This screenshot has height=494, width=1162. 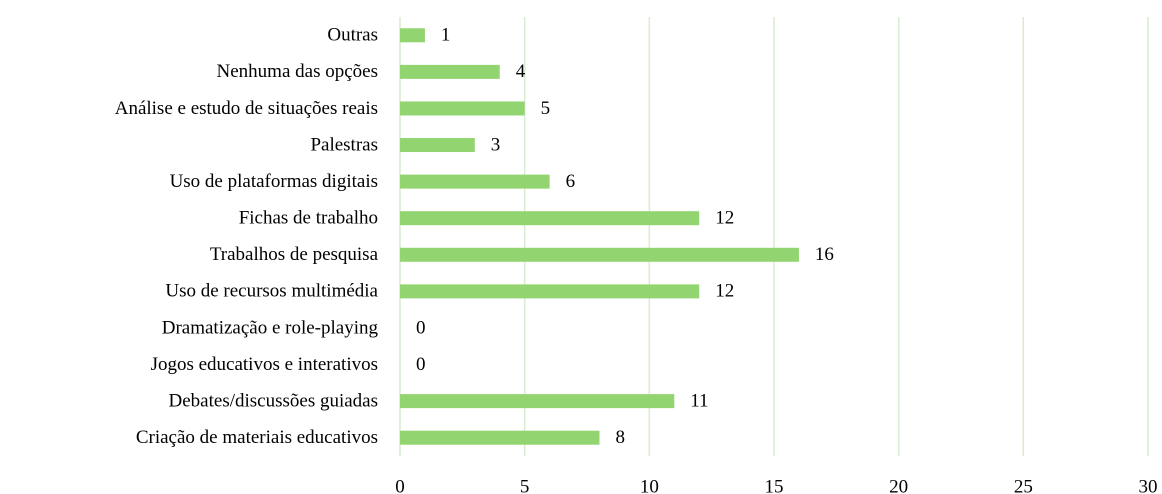 I want to click on x-tick-label: 5, so click(x=525, y=485).